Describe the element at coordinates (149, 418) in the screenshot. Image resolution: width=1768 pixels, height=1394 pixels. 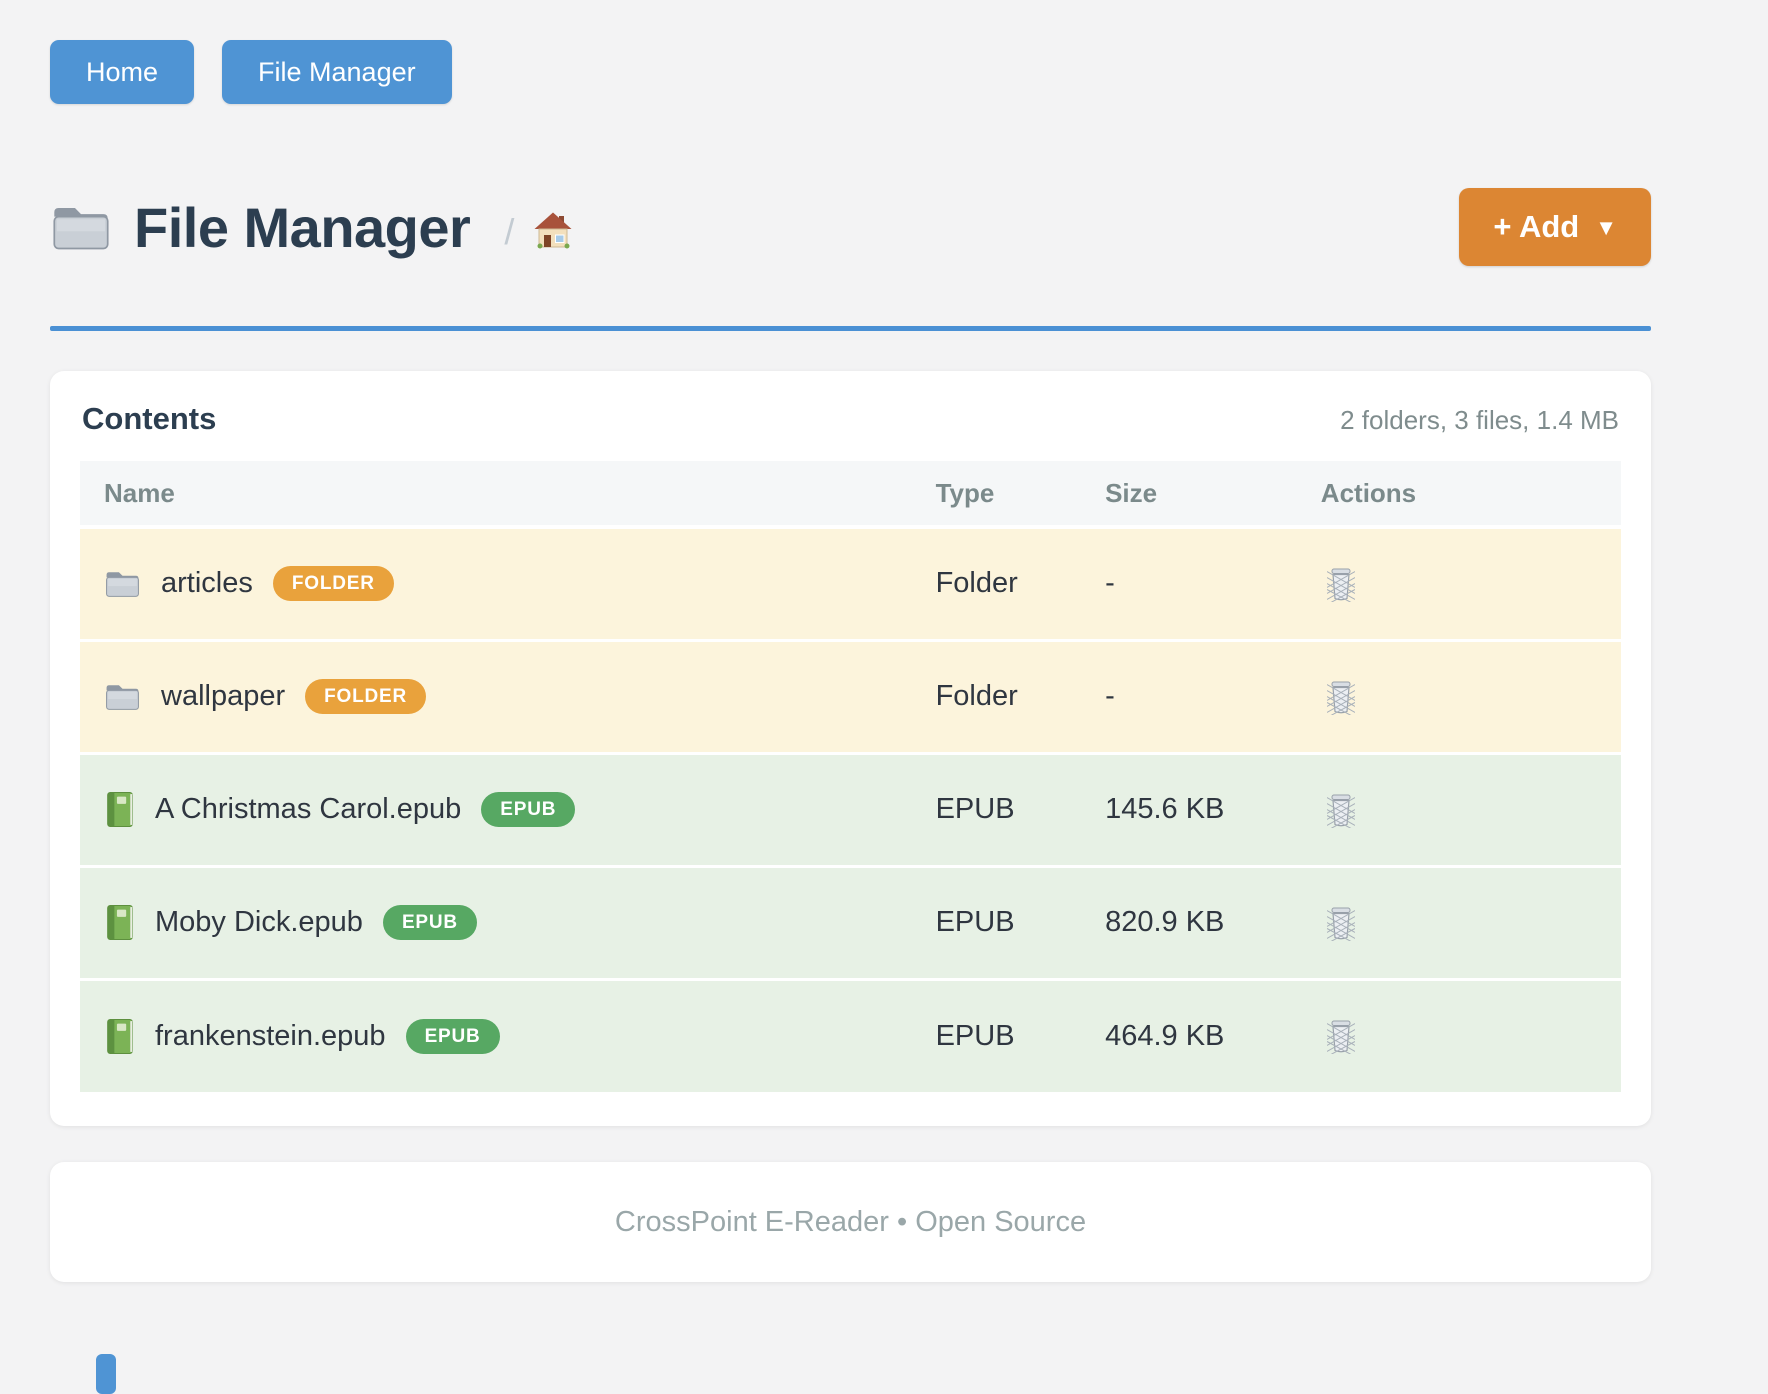
I see `contents-heading: Contents` at that location.